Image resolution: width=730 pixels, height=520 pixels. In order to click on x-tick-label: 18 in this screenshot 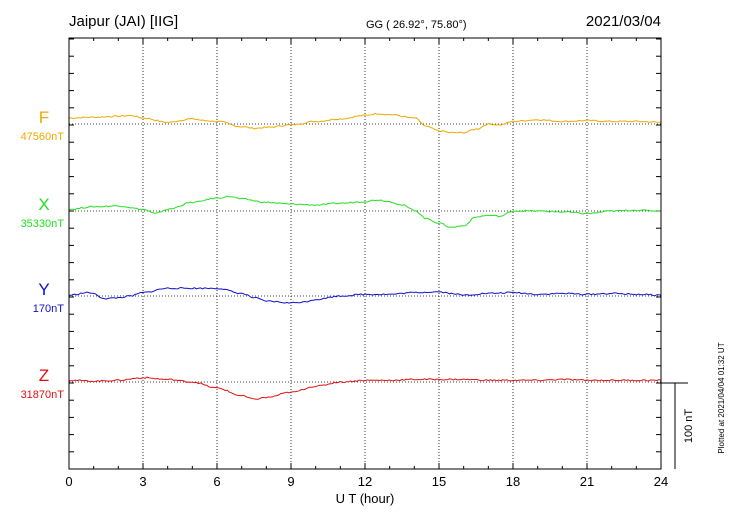, I will do `click(513, 481)`.